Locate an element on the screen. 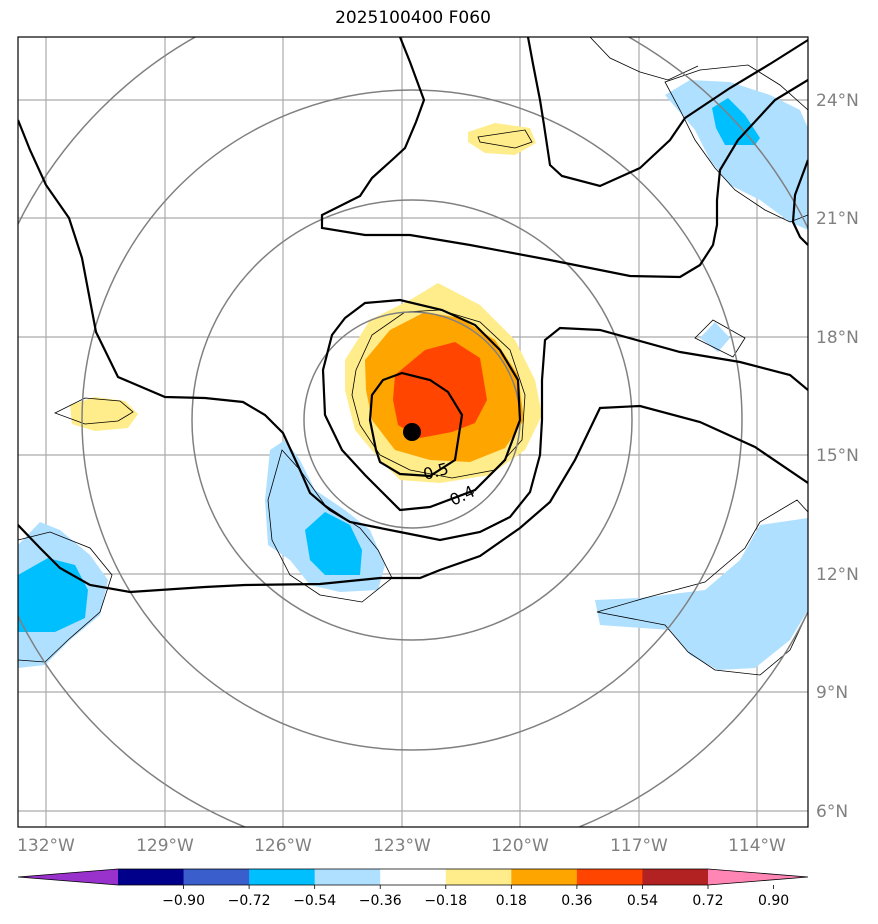 This screenshot has width=878, height=924. lon-label: 126°W is located at coordinates (283, 846).